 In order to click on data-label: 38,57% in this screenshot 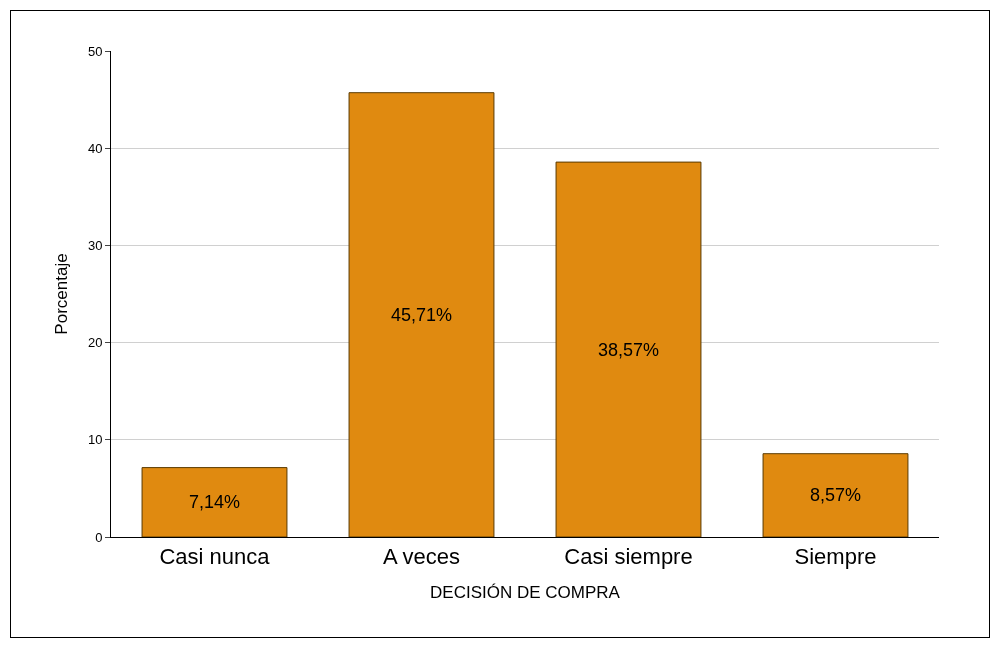, I will do `click(628, 349)`.